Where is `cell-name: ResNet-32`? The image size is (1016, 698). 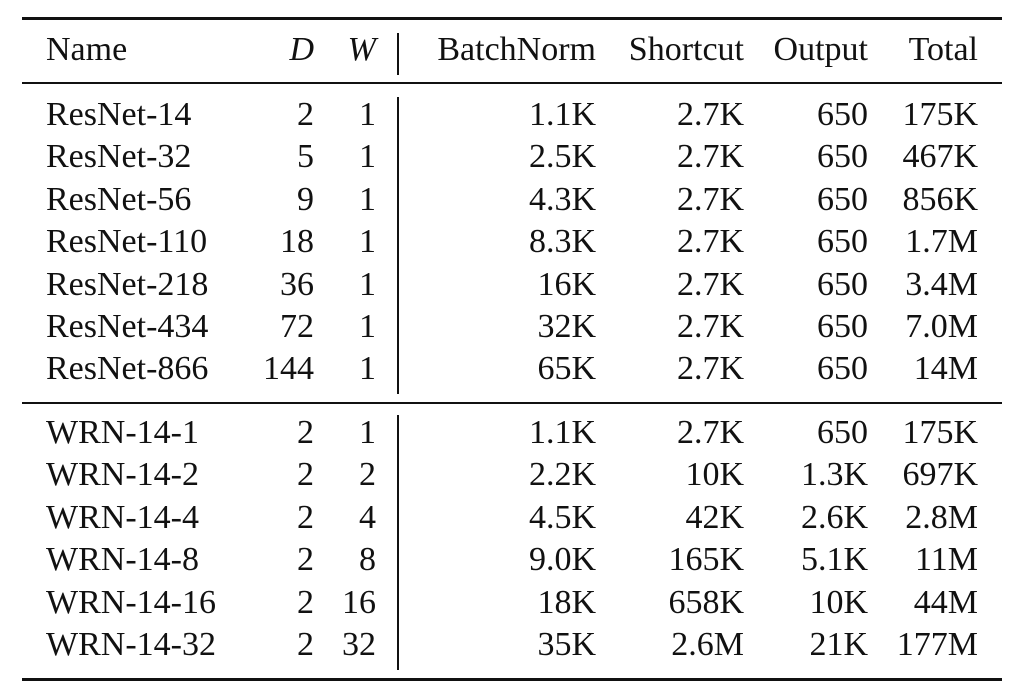 cell-name: ResNet-32 is located at coordinates (119, 157).